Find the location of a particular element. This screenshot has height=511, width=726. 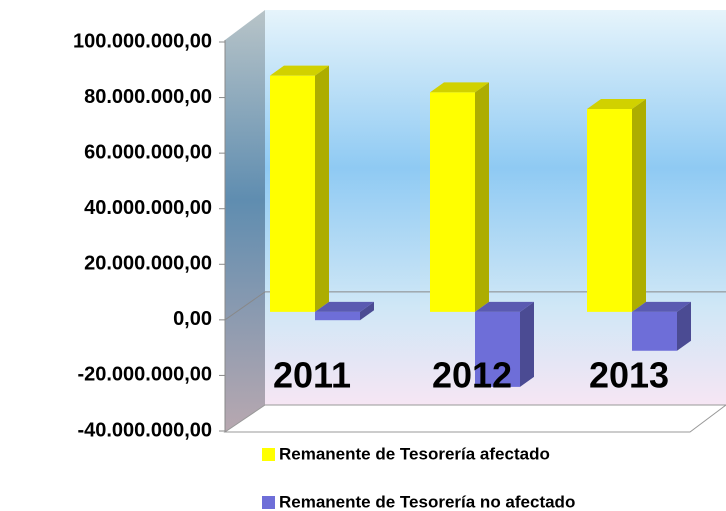

y-tick-label: 60.000.000,00 is located at coordinates (148, 152).